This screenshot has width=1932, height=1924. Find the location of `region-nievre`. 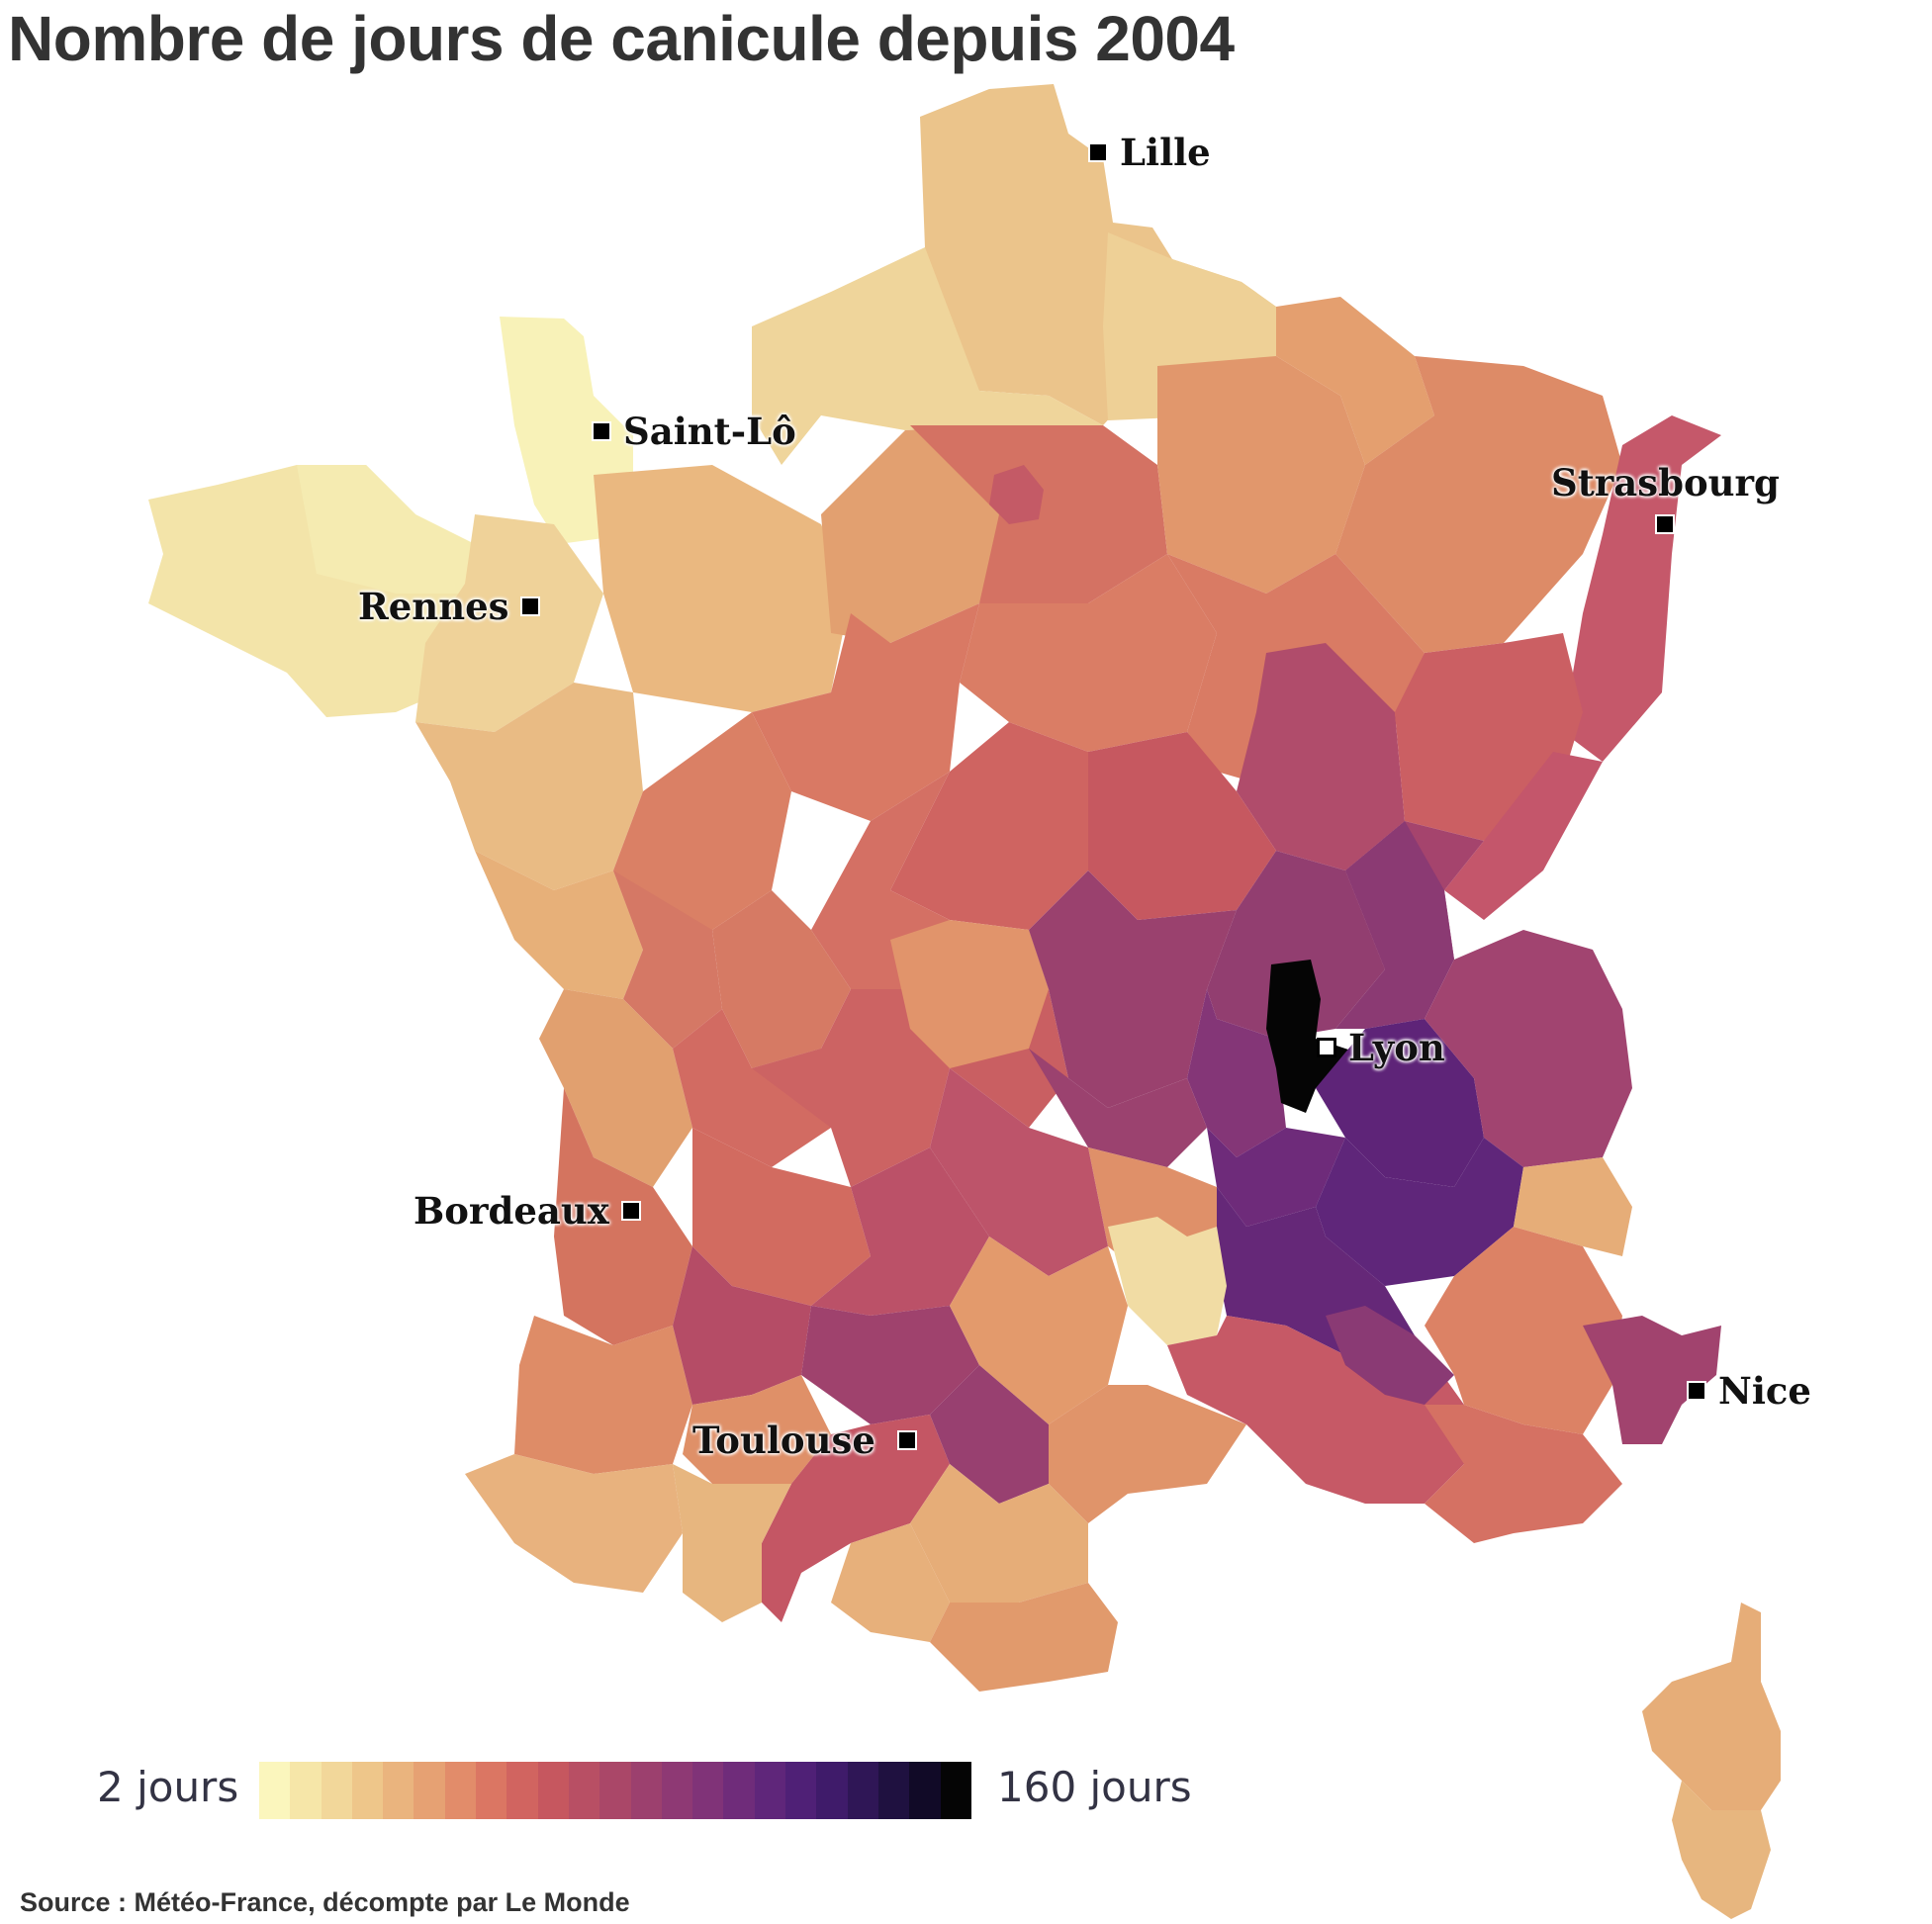

region-nievre is located at coordinates (1182, 826).